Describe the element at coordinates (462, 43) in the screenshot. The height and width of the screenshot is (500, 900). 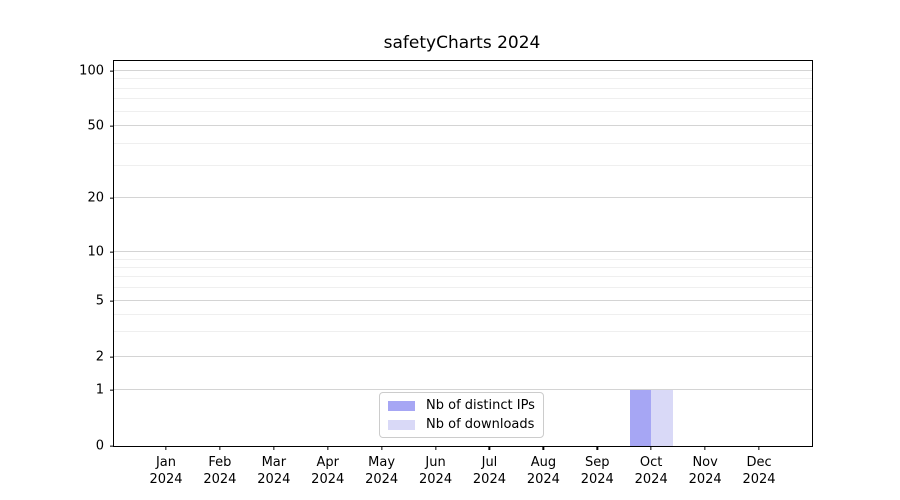
I see `chart-title: safetyCharts 2024` at that location.